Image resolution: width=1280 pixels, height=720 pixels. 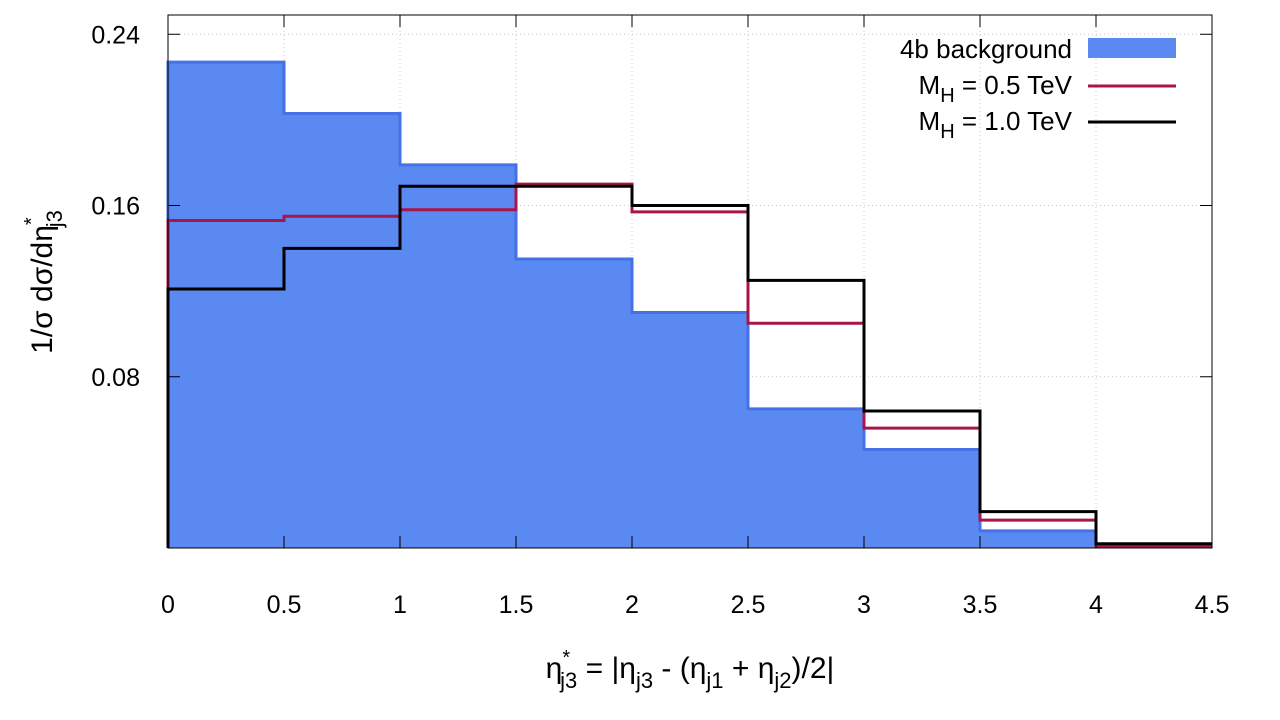 What do you see at coordinates (115, 378) in the screenshot?
I see `y-tick-label: 0.08` at bounding box center [115, 378].